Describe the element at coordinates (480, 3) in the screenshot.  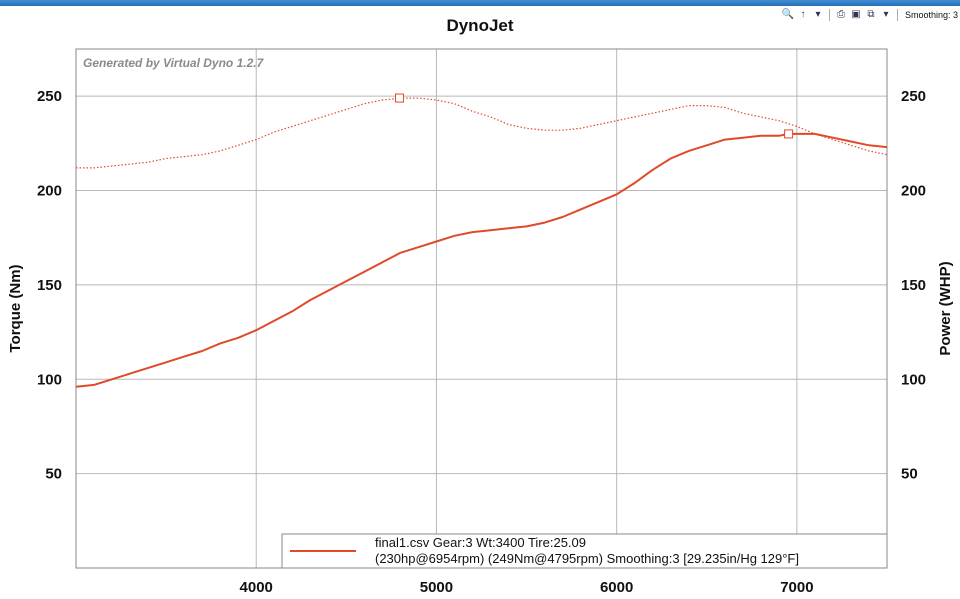
I see `window-titlebar` at that location.